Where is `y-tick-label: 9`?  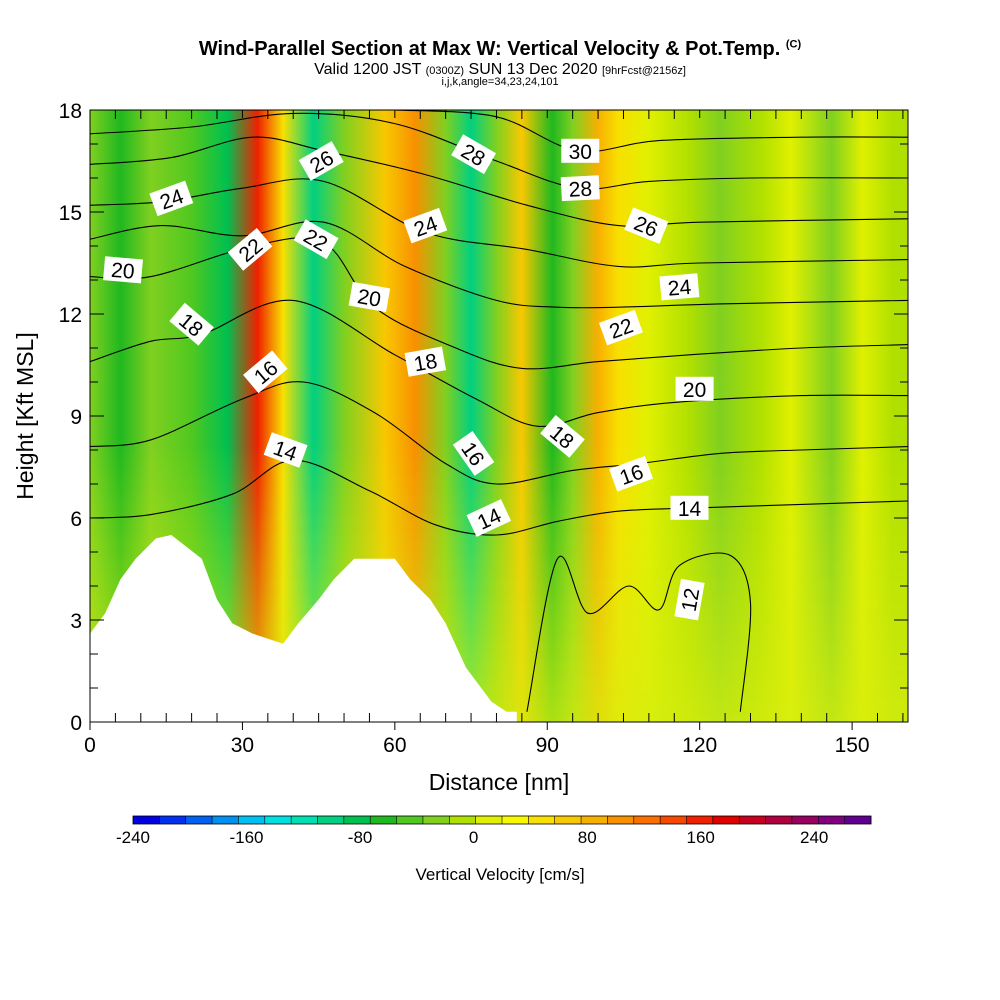
y-tick-label: 9 is located at coordinates (76, 417).